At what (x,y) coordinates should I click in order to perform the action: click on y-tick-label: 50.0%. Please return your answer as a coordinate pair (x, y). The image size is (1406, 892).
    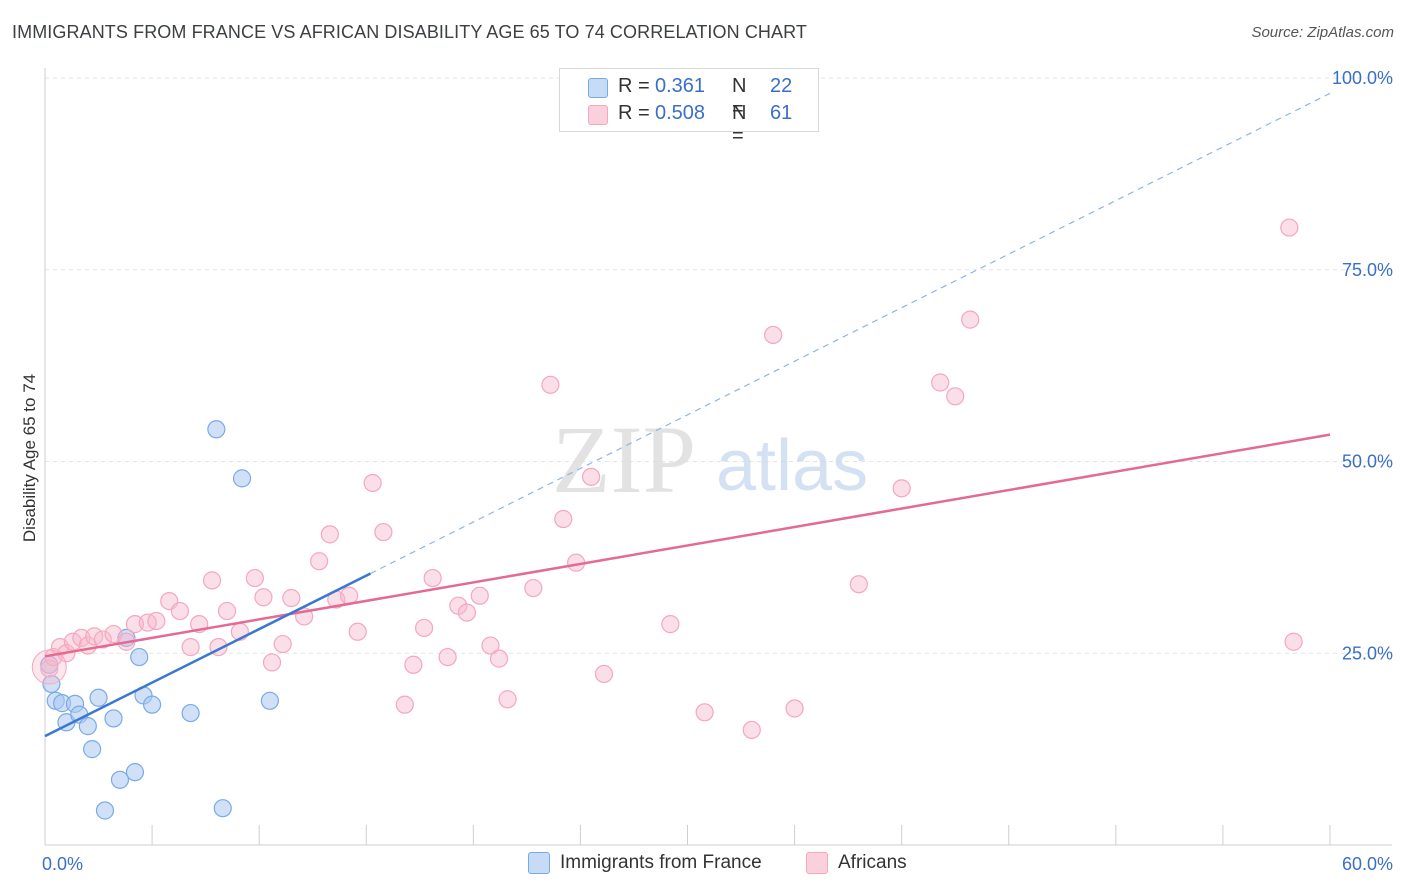
    Looking at the image, I should click on (1367, 462).